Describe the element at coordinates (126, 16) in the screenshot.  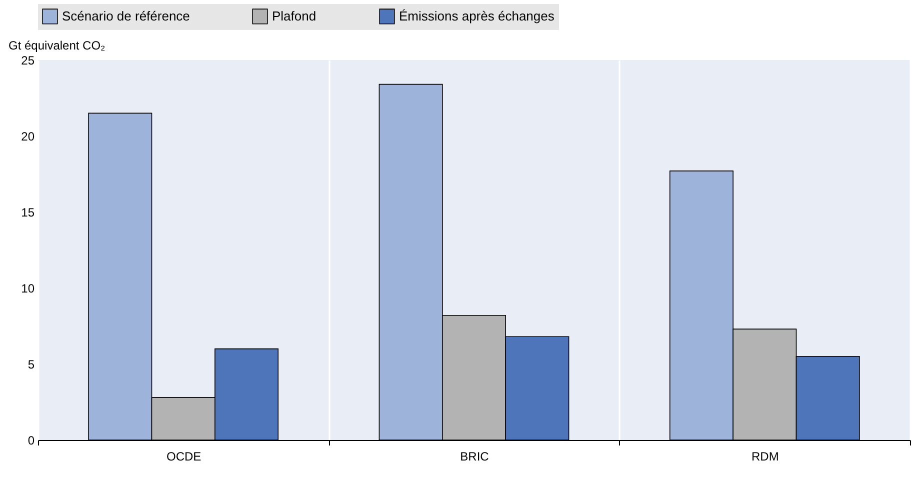
I see `legend-label: Scénario de référence` at that location.